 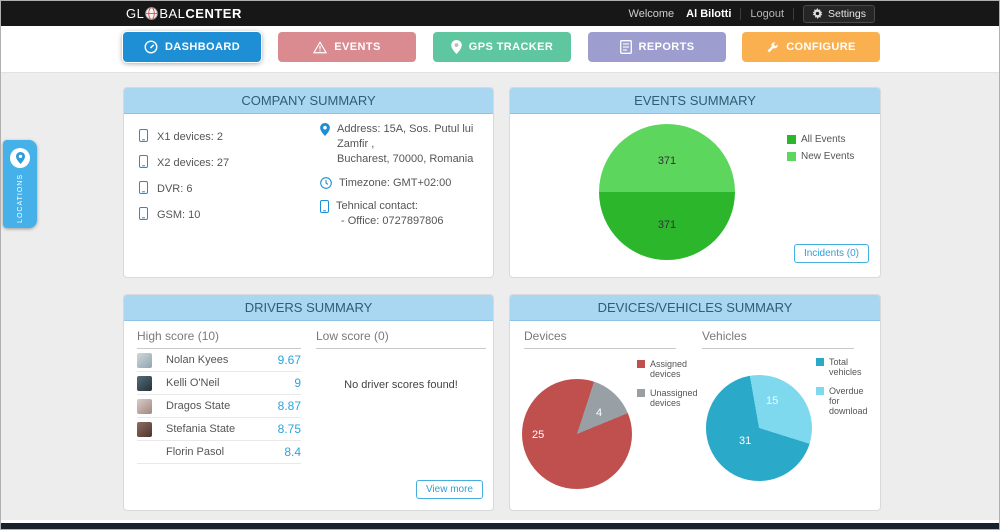 What do you see at coordinates (193, 383) in the screenshot?
I see `driver-name: Kelli O'Neil` at bounding box center [193, 383].